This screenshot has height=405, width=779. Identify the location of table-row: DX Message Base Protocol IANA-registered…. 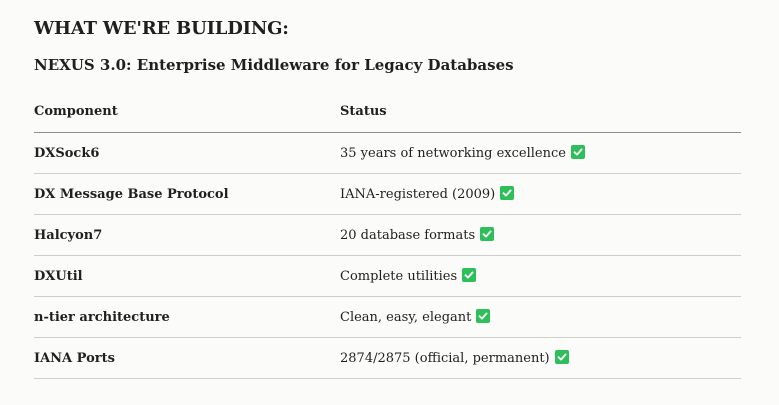
(387, 194).